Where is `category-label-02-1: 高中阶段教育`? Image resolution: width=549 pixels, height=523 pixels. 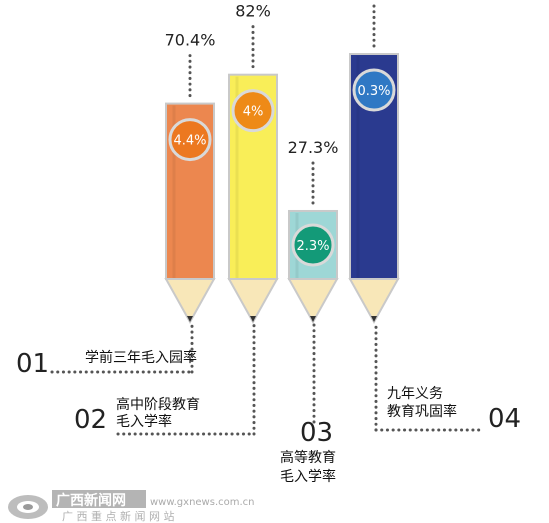 category-label-02-1: 高中阶段教育 is located at coordinates (158, 404).